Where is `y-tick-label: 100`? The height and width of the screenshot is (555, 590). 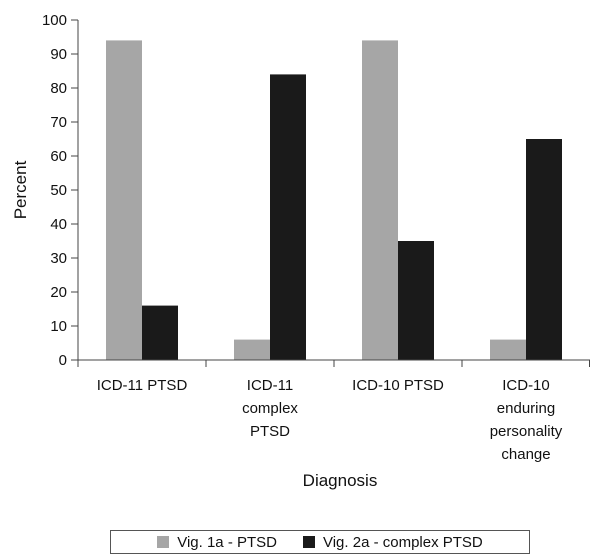
y-tick-label: 100 is located at coordinates (54, 20).